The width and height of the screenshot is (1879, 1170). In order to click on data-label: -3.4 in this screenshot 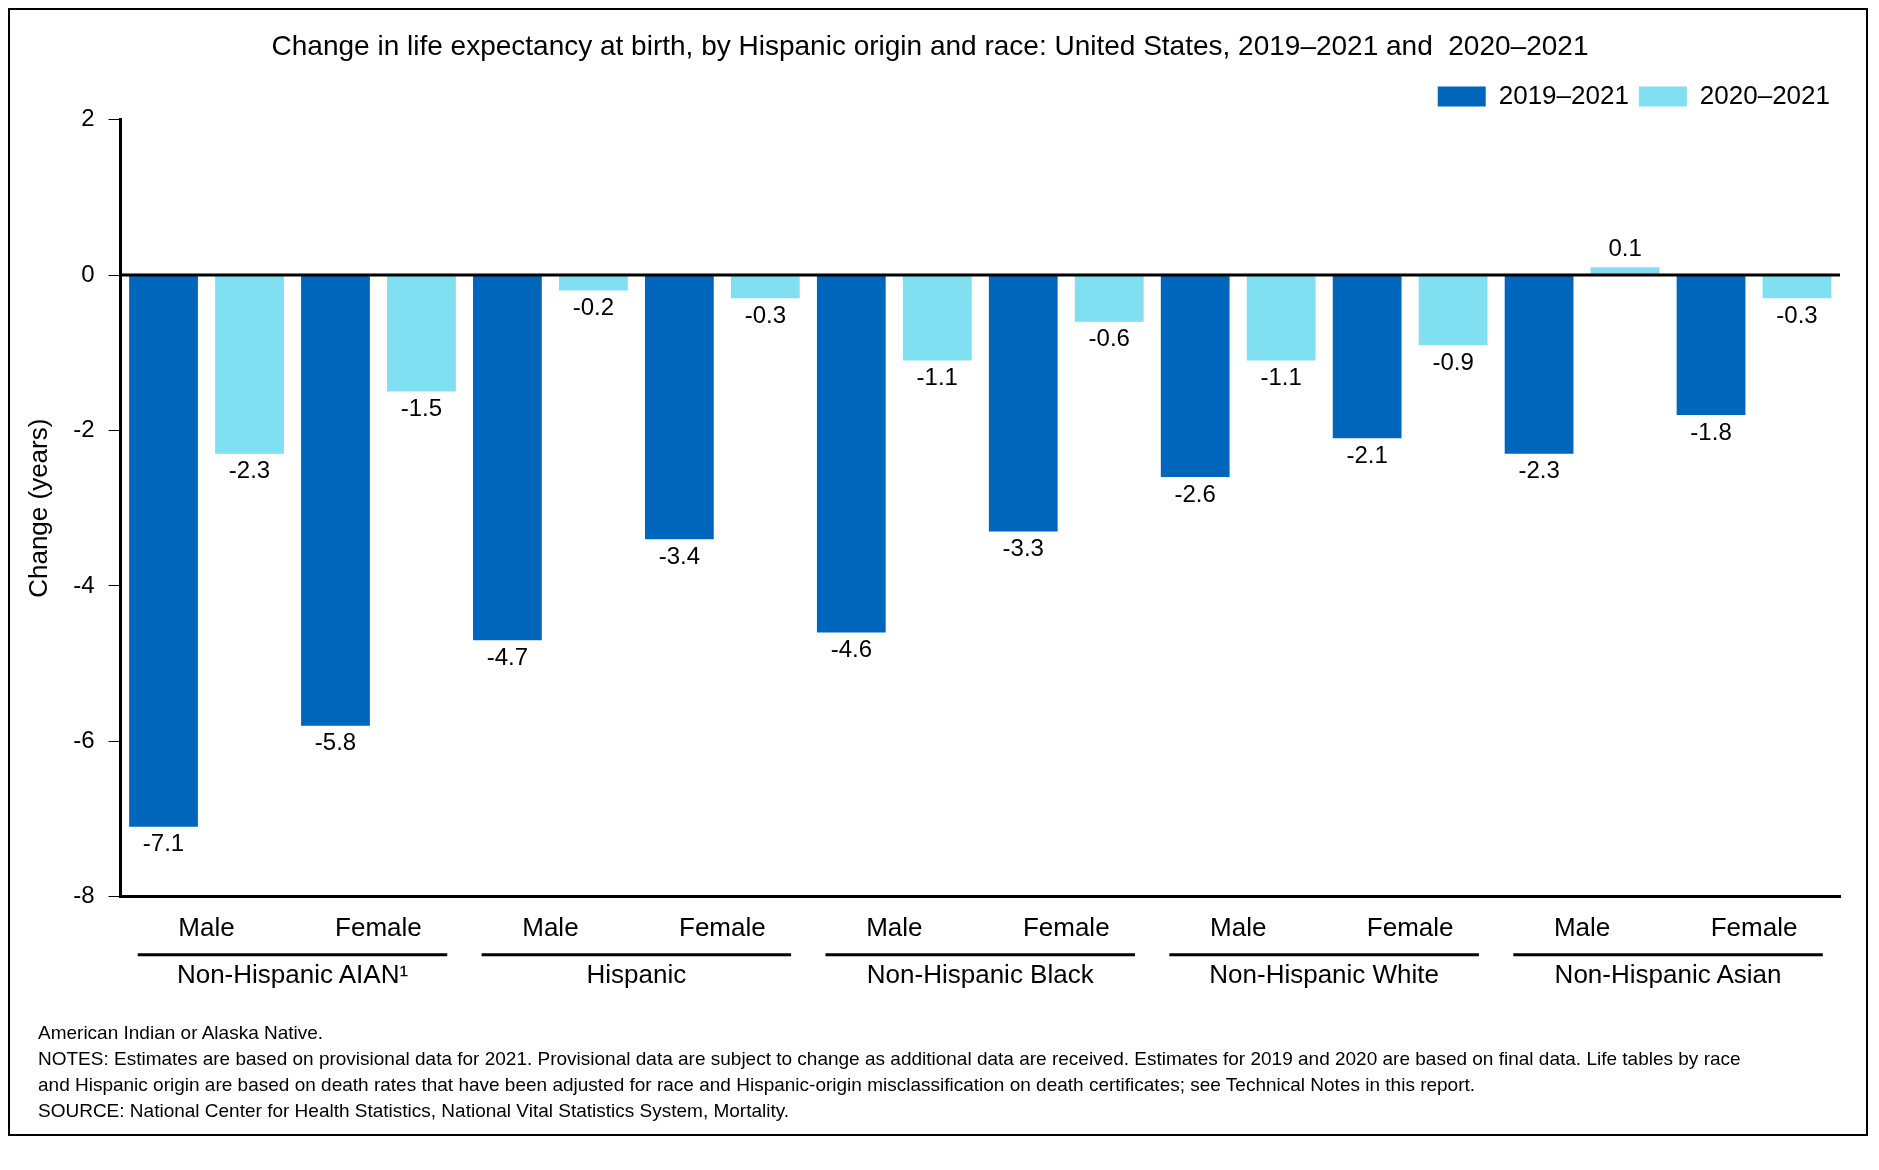, I will do `click(679, 555)`.